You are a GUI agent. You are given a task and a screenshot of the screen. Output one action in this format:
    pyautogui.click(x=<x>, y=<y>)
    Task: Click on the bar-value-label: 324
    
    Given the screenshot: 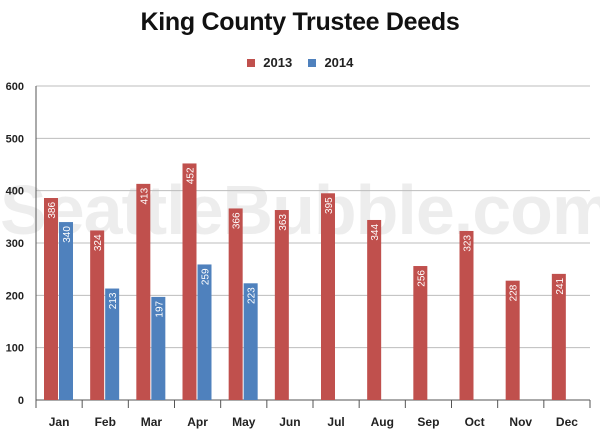 What is the action you would take?
    pyautogui.click(x=98, y=242)
    